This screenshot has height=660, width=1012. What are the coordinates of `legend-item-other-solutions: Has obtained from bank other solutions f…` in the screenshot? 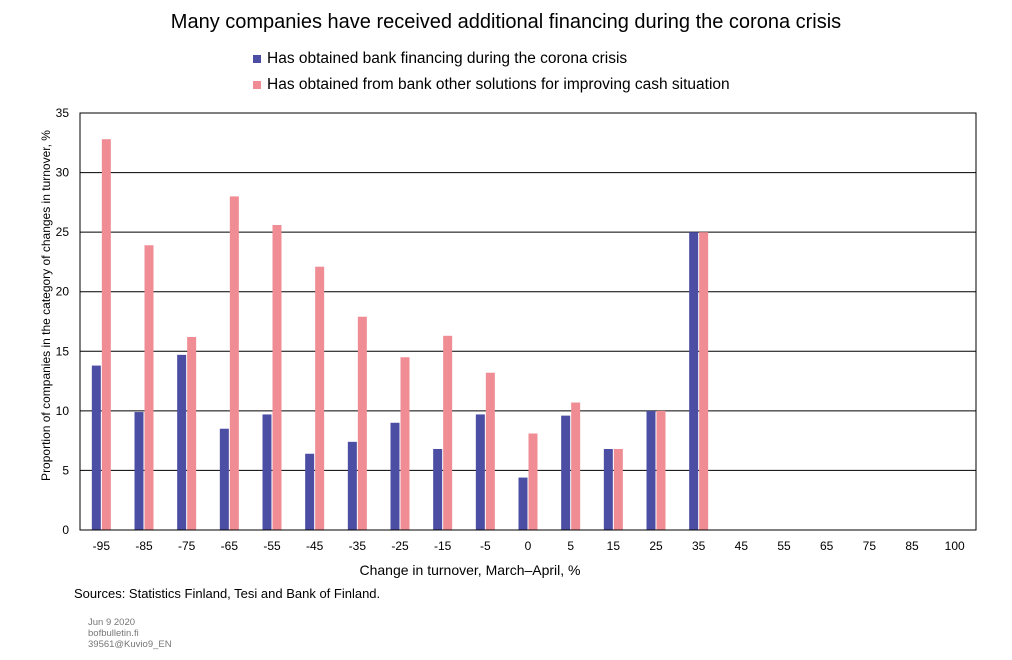 It's located at (491, 85).